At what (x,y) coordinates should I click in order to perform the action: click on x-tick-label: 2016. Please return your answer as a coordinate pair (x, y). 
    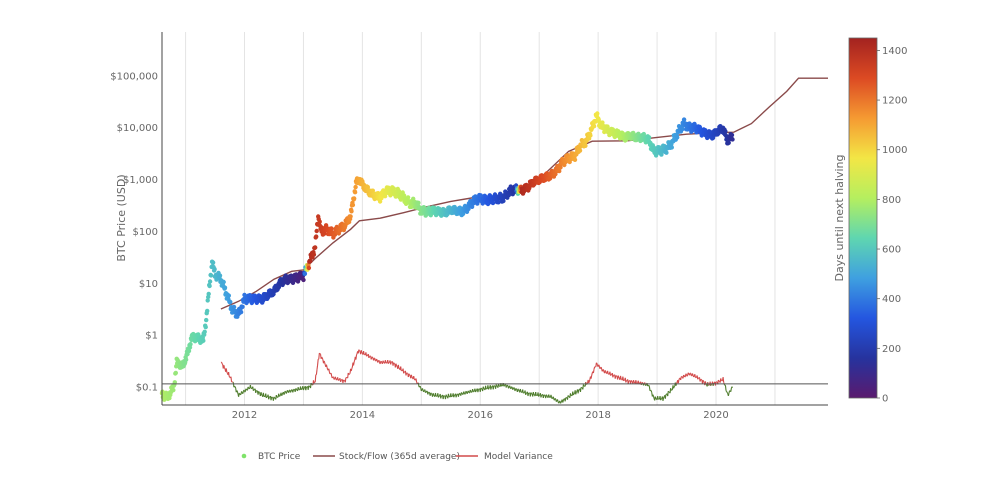
    Looking at the image, I should click on (480, 415).